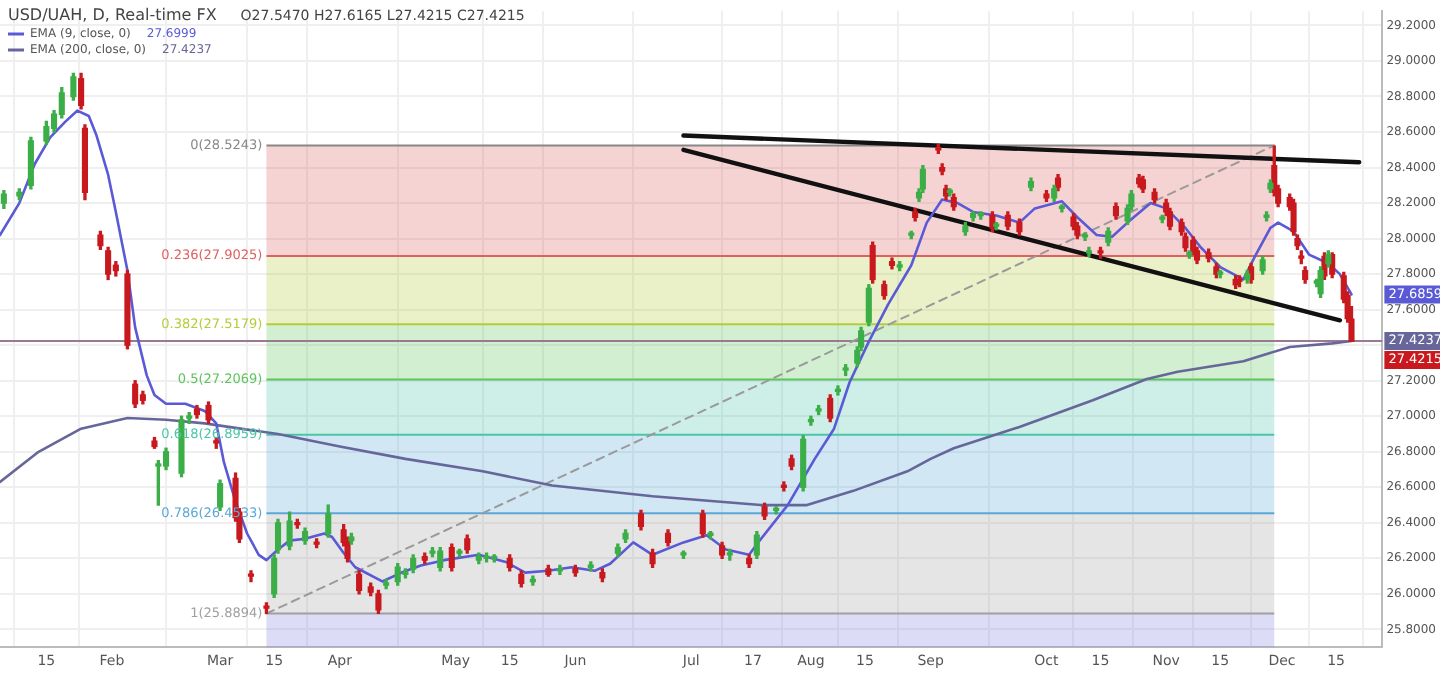 This screenshot has height=676, width=1440. I want to click on chart-title: USD/UAH, D, Real-time FX, so click(113, 15).